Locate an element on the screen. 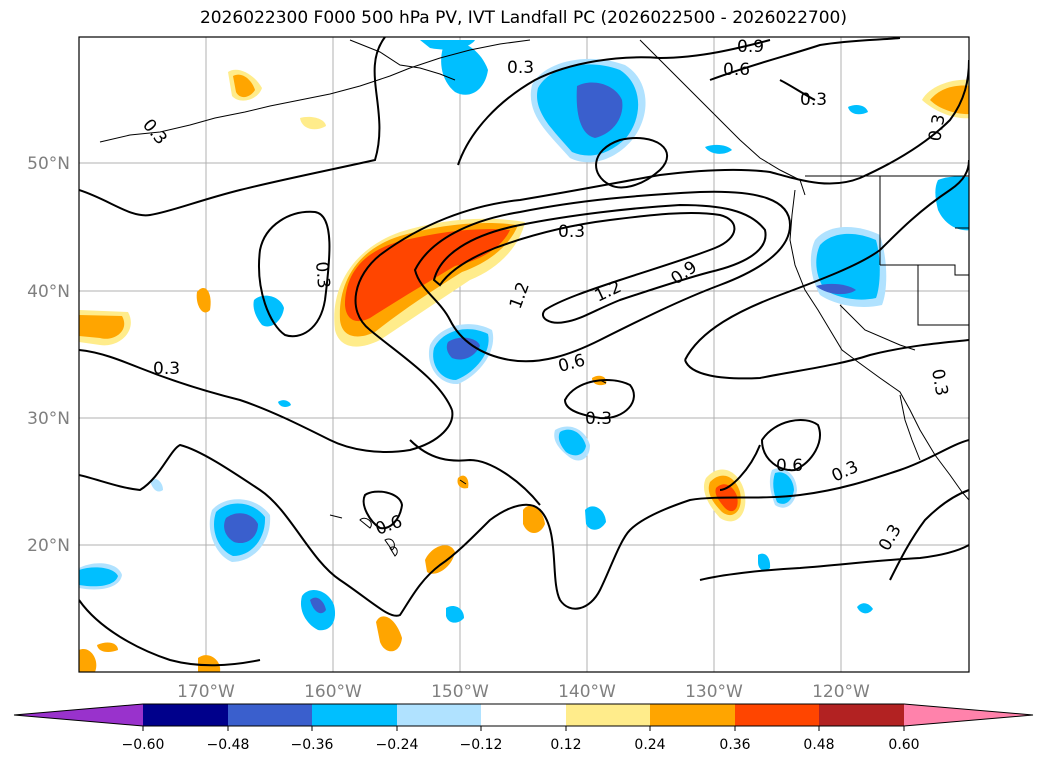 The width and height of the screenshot is (1047, 765). lon-label: 160°W is located at coordinates (333, 692).